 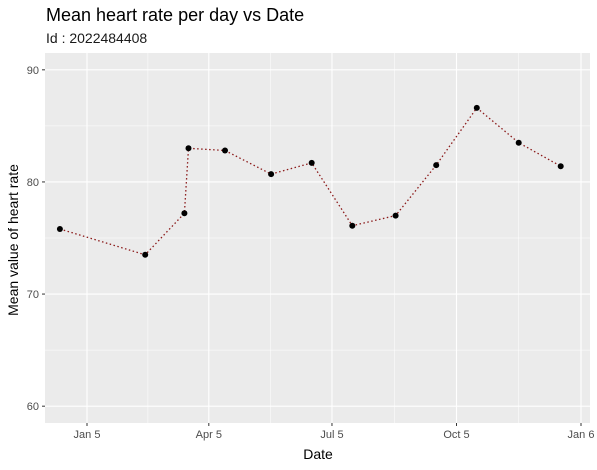 What do you see at coordinates (33, 295) in the screenshot?
I see `y-tick-label: 70` at bounding box center [33, 295].